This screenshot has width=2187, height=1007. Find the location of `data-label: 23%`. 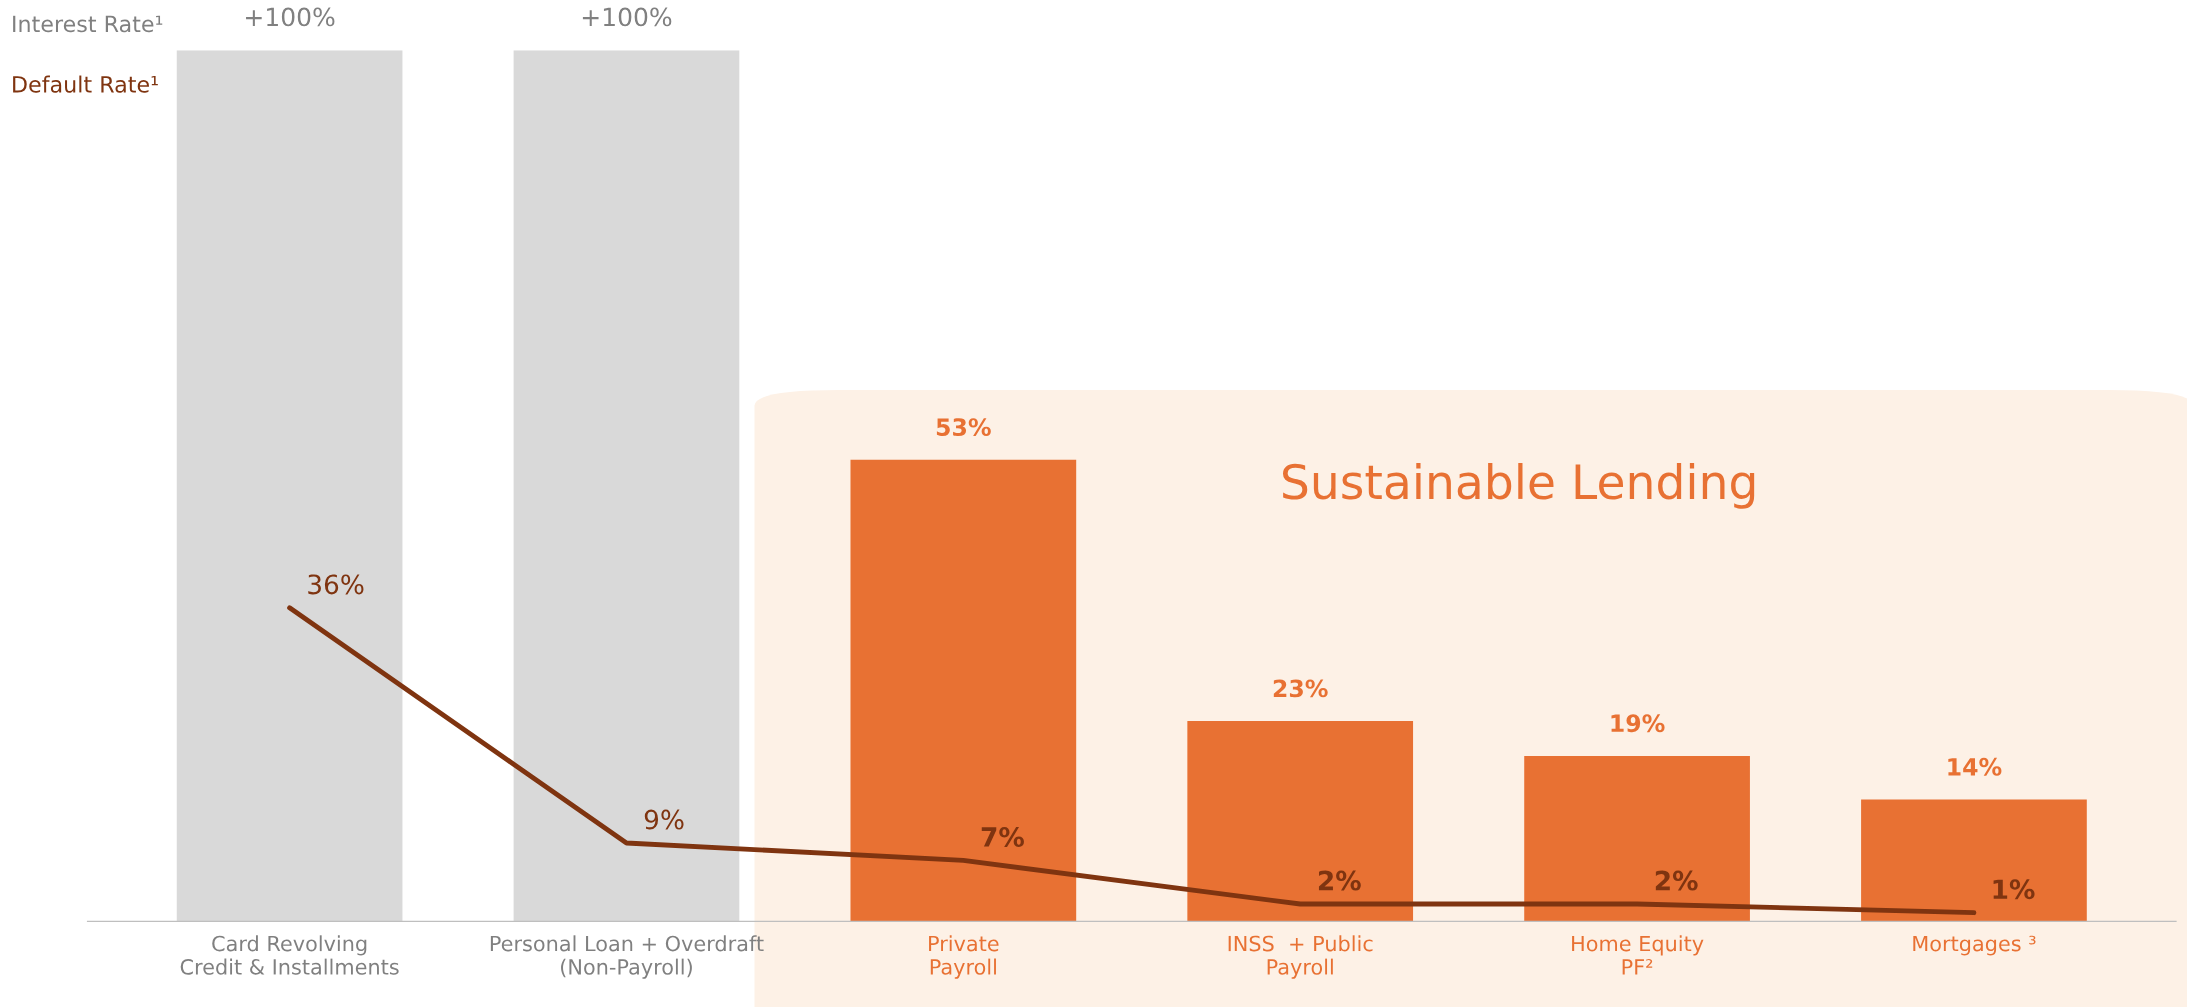

data-label: 23% is located at coordinates (1300, 688).